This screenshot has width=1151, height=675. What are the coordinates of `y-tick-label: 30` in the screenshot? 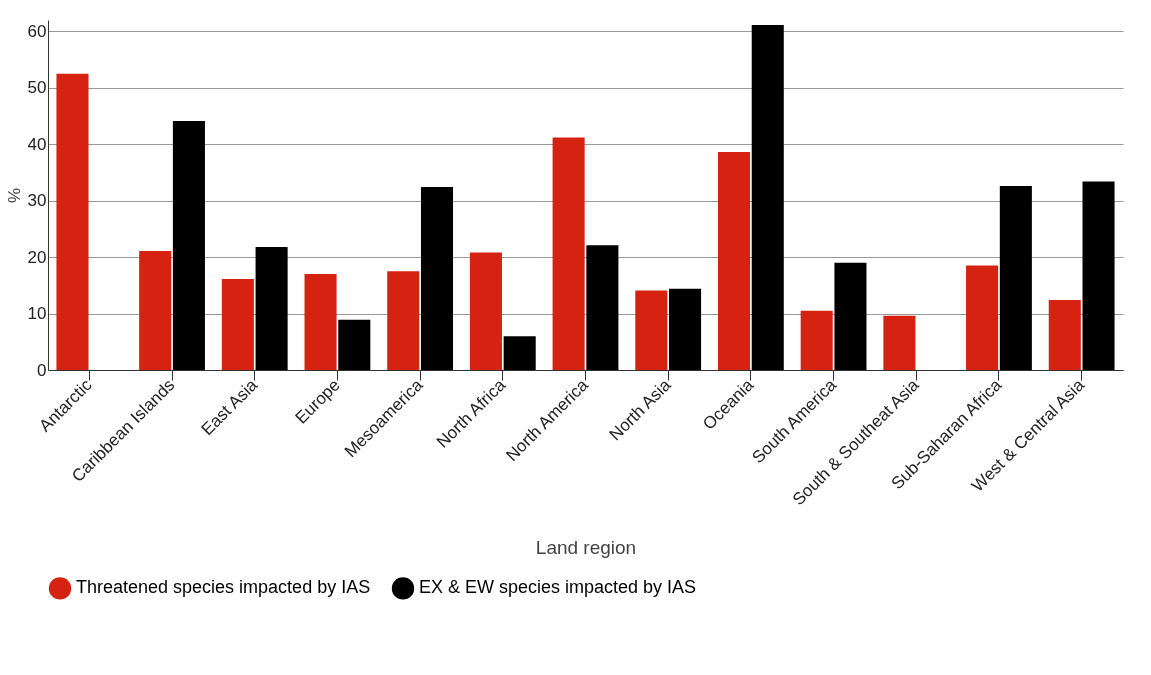 It's located at (37, 201).